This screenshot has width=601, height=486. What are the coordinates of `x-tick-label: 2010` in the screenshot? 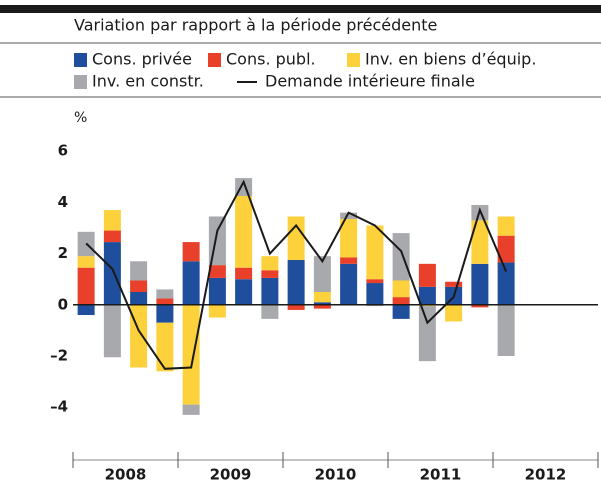 It's located at (336, 475).